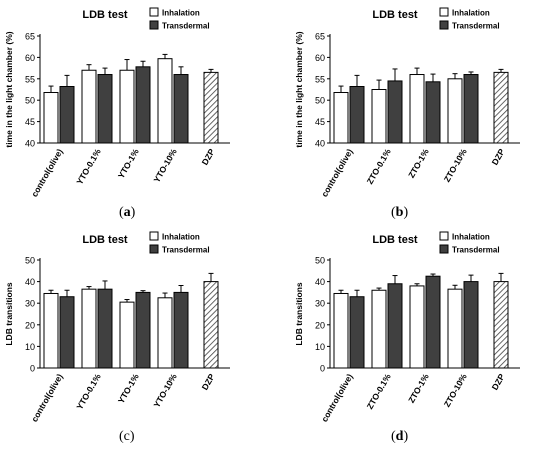 The width and height of the screenshot is (550, 452). What do you see at coordinates (400, 436) in the screenshot?
I see `panel-label-d: (d)` at bounding box center [400, 436].